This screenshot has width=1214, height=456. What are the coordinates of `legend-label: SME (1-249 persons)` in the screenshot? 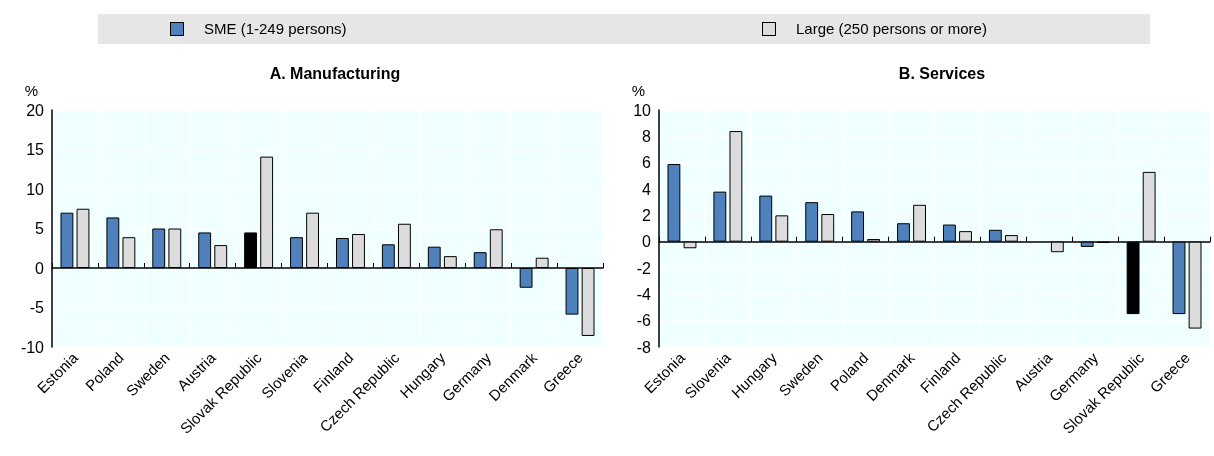 It's located at (275, 28).